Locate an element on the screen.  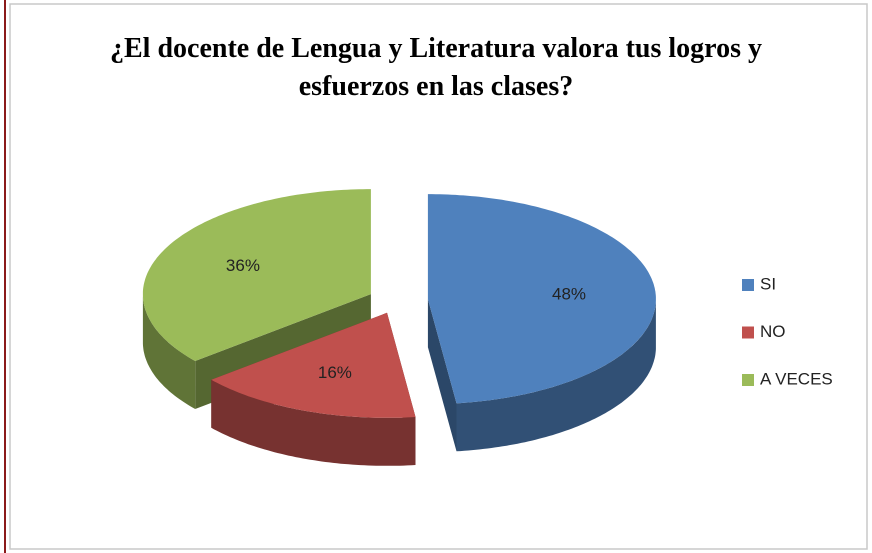
legend-label: A VECES is located at coordinates (796, 378).